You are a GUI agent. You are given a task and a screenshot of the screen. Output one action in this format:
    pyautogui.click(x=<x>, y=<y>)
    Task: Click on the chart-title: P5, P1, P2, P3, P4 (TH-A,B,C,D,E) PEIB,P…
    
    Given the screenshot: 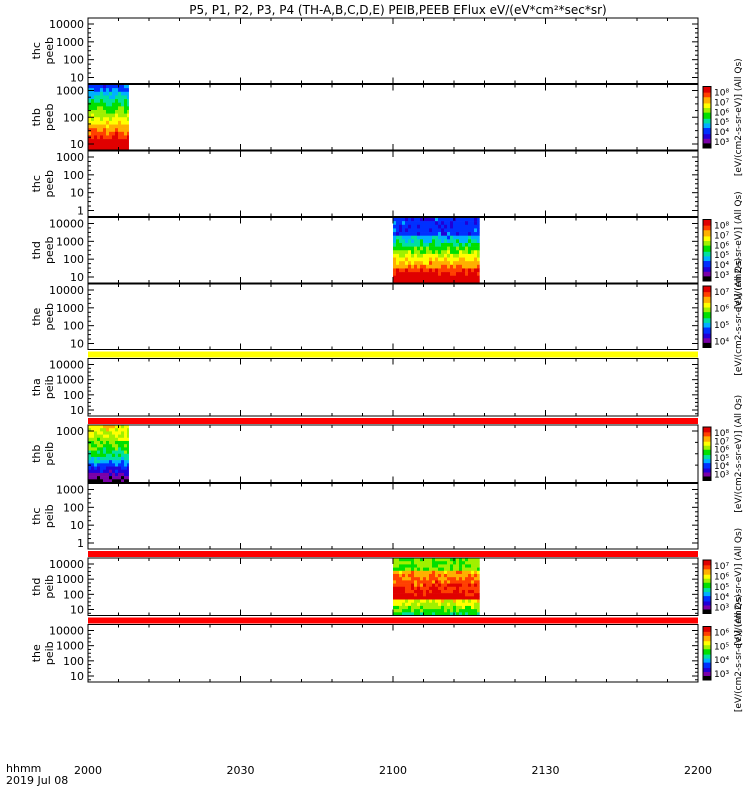 What is the action you would take?
    pyautogui.click(x=397, y=10)
    